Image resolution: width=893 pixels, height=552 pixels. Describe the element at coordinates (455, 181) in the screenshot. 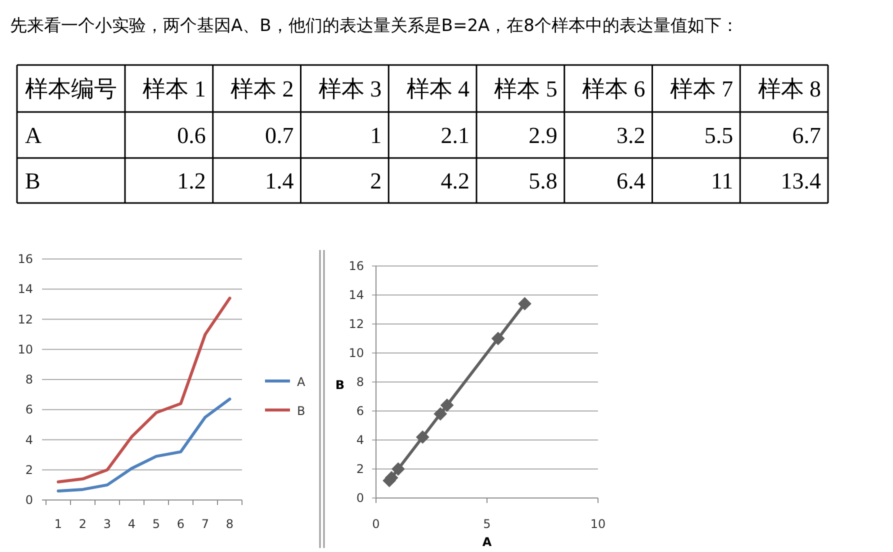

I see `text: 4.2` at that location.